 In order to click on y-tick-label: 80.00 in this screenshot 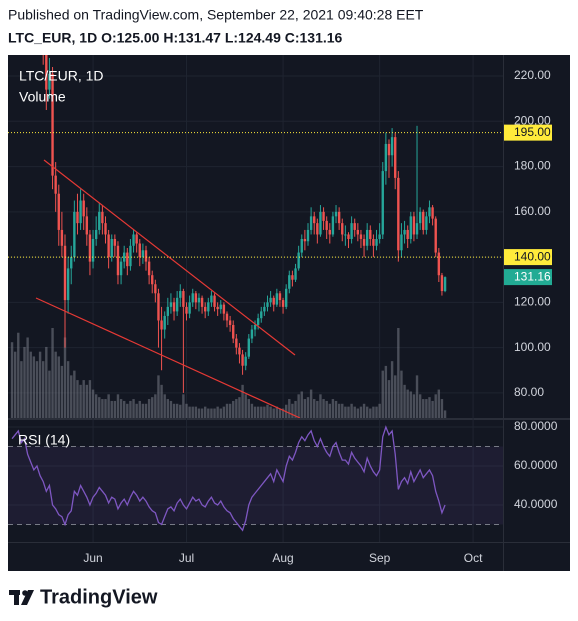, I will do `click(529, 392)`.